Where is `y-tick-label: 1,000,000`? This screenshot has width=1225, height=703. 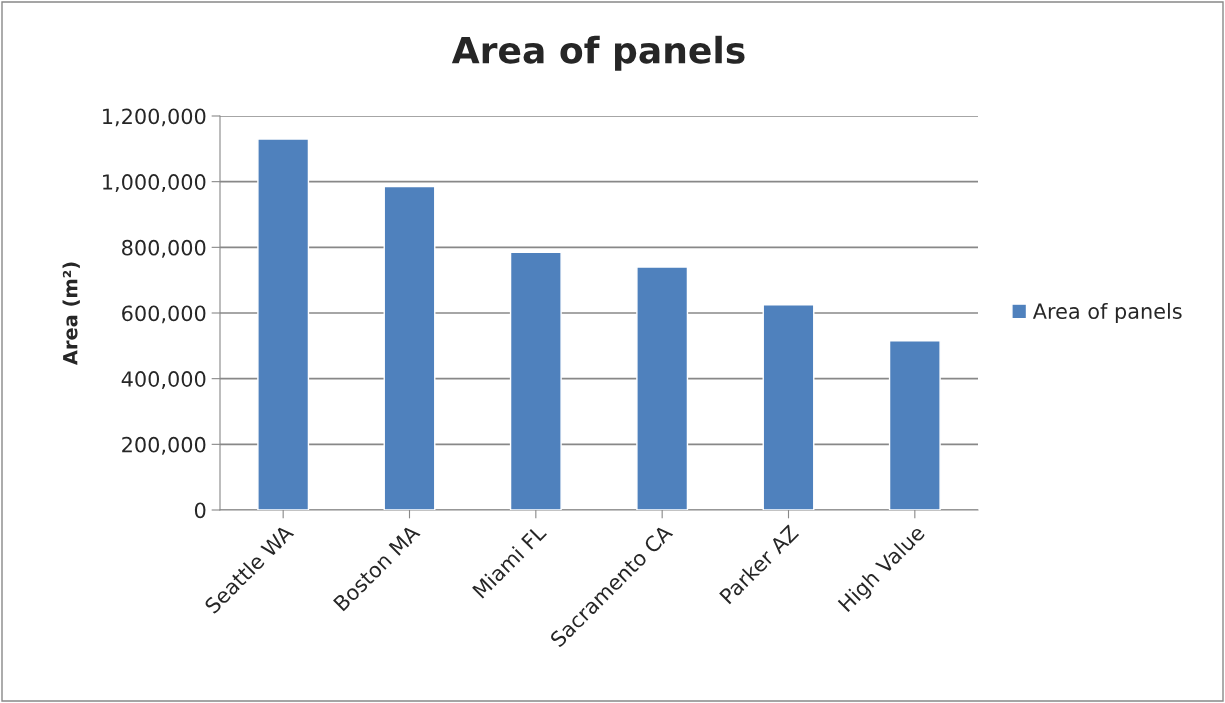
y-tick-label: 1,000,000 is located at coordinates (154, 183).